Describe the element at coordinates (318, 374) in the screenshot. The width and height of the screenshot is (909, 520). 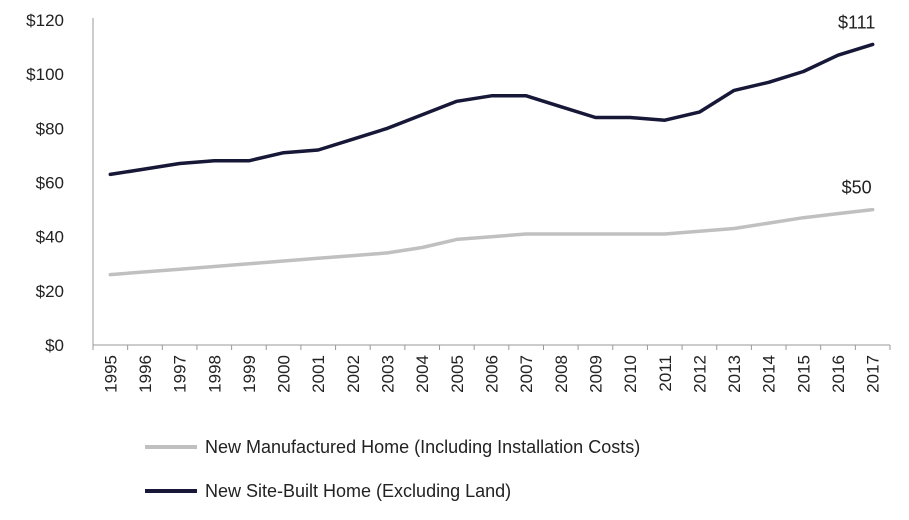
I see `x-tick-label: 2001` at that location.